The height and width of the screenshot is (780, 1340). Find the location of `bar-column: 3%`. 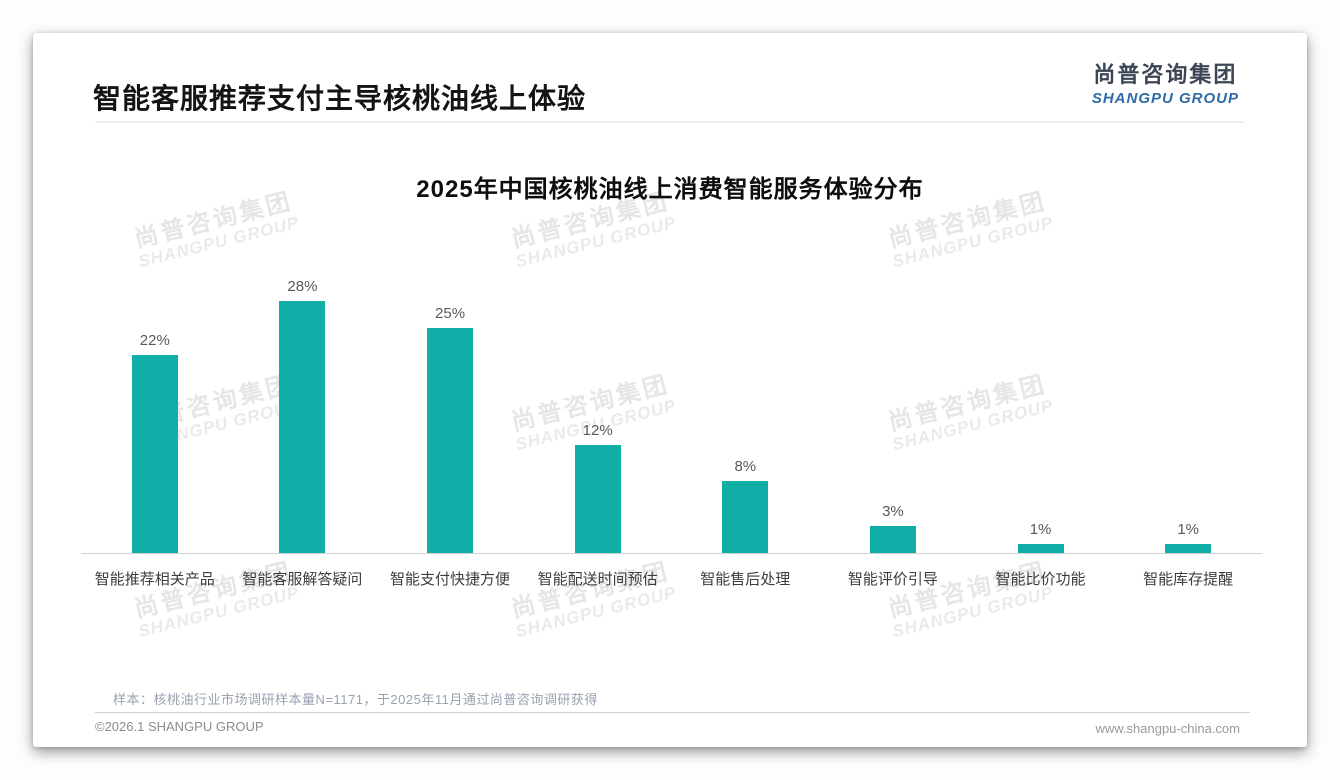

bar-column: 3% is located at coordinates (893, 528).